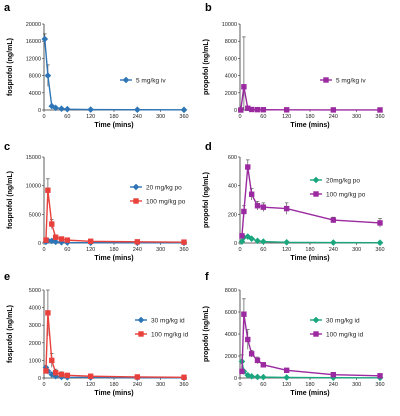 This screenshot has height=416, width=400. Describe the element at coordinates (207, 277) in the screenshot. I see `panel-label: f` at that location.